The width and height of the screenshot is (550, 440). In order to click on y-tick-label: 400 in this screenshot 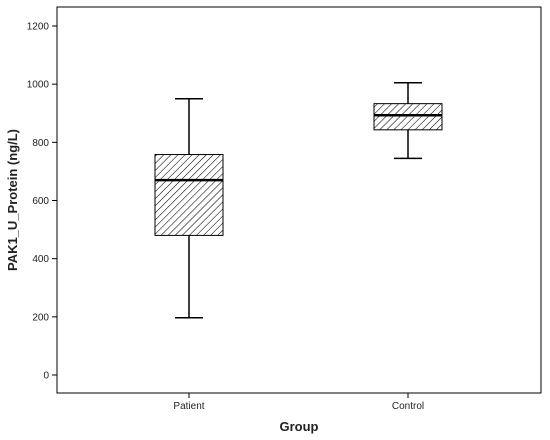, I will do `click(40, 259)`.